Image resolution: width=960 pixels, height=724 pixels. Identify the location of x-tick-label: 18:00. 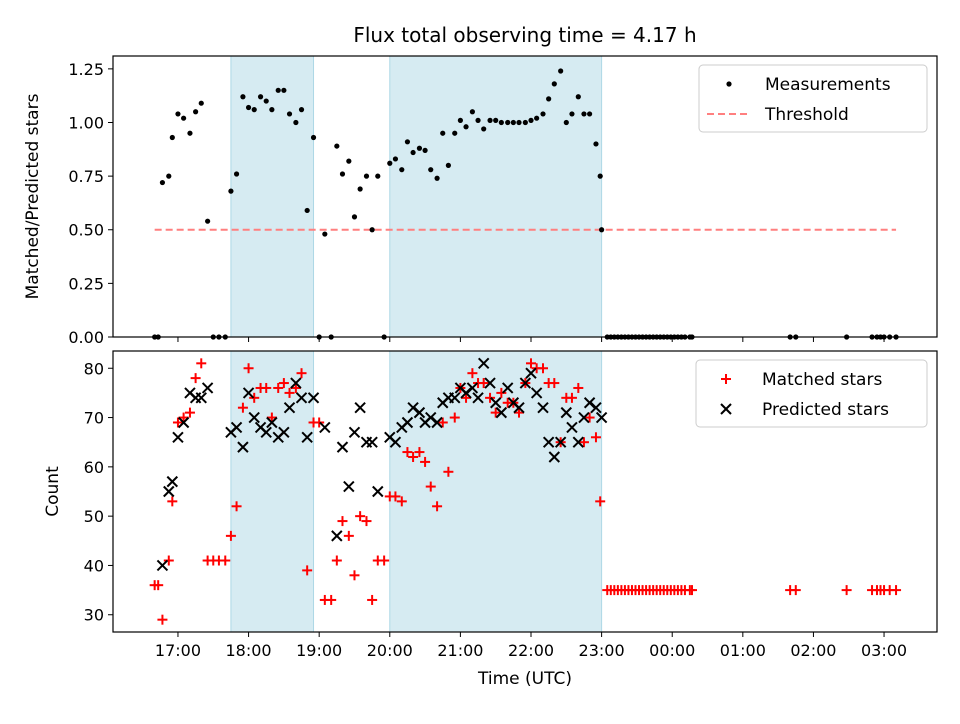
(249, 650).